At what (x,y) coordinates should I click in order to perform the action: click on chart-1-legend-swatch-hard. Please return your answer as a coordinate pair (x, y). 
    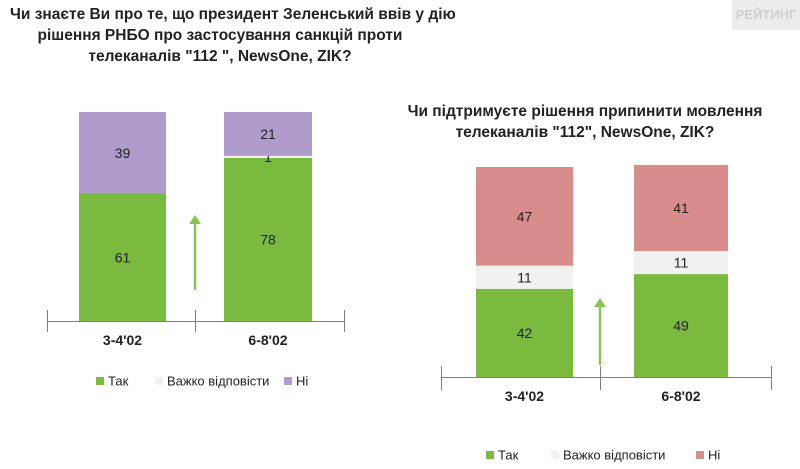
    Looking at the image, I should click on (159, 381).